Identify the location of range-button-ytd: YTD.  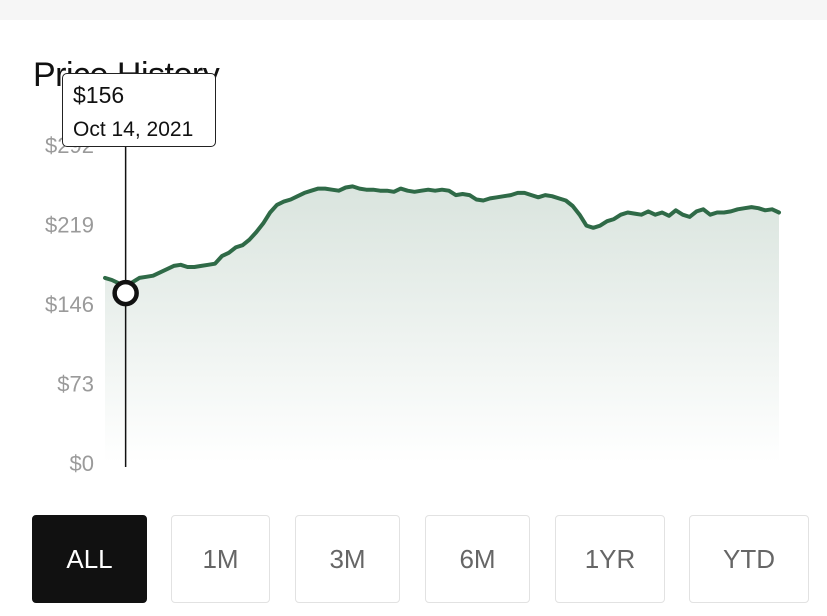
(749, 559).